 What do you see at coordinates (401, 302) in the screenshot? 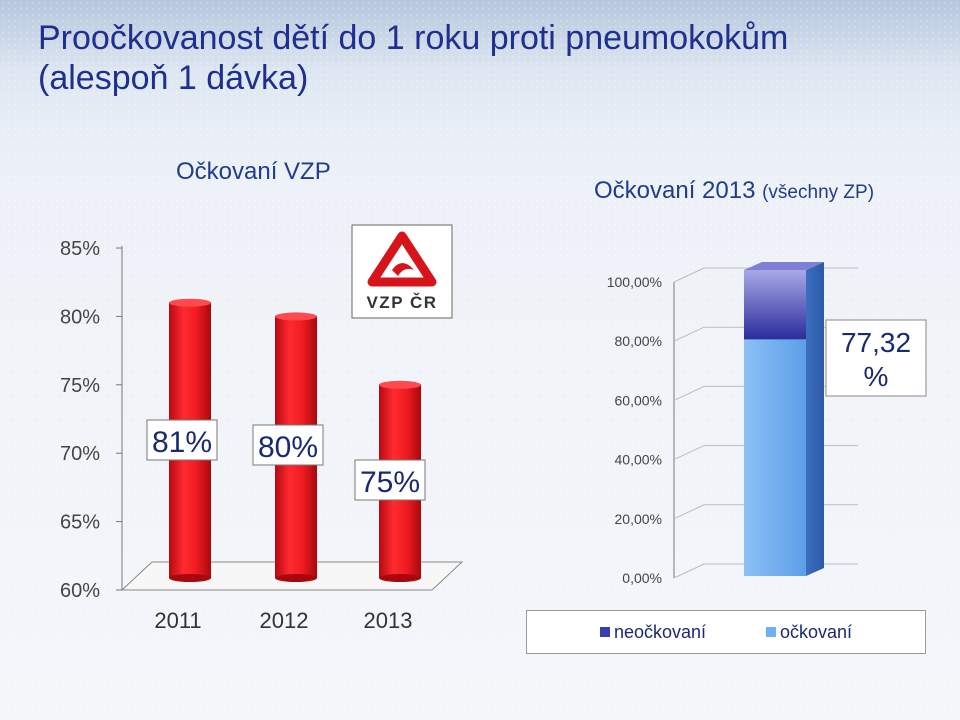
I see `logo-text: VZP ČR` at bounding box center [401, 302].